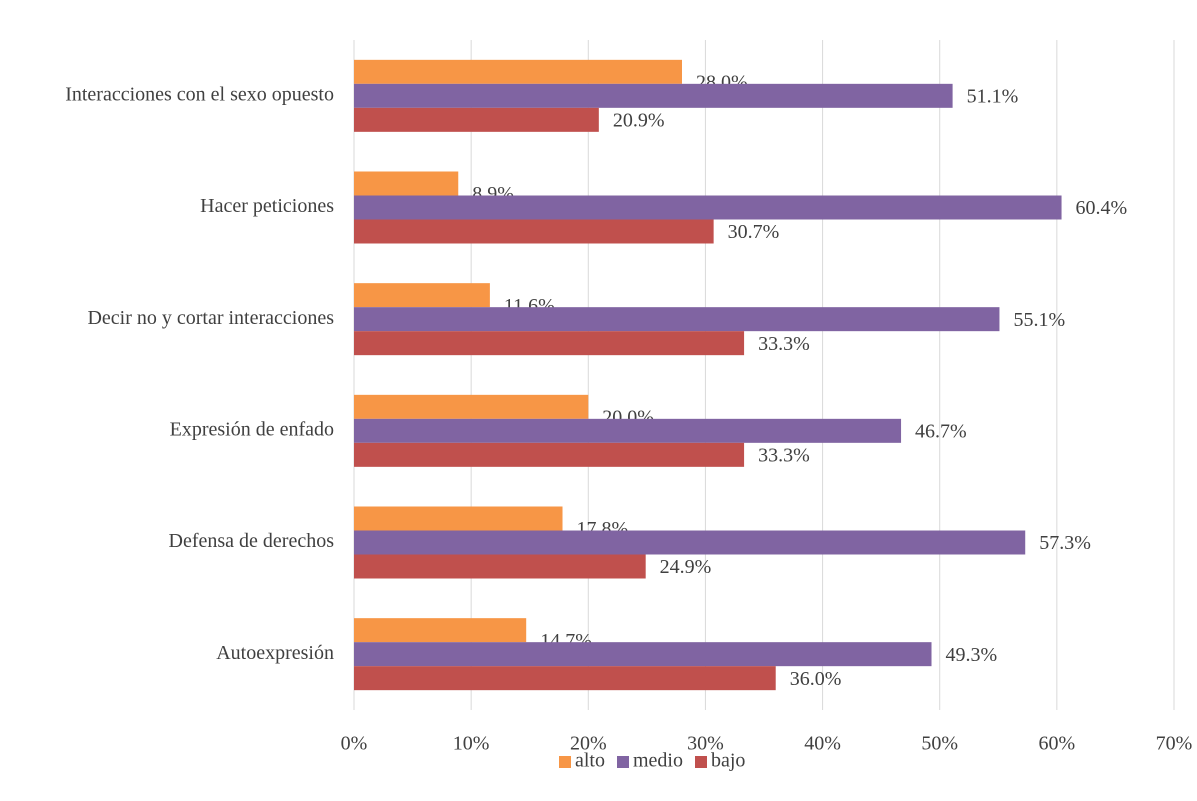  Describe the element at coordinates (939, 744) in the screenshot. I see `x-tick-label: 50%` at that location.